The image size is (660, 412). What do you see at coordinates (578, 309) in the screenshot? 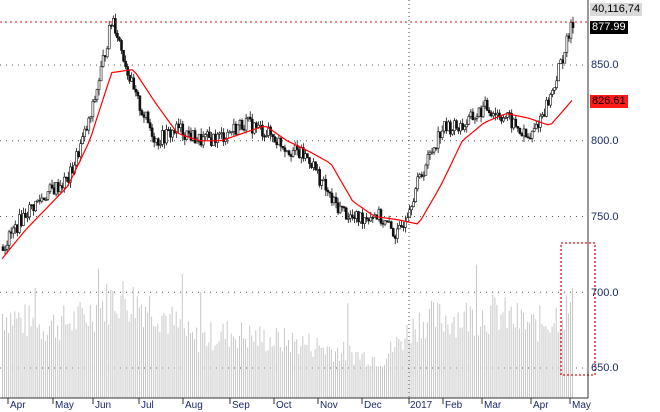
I see `highlight-rect` at bounding box center [578, 309].